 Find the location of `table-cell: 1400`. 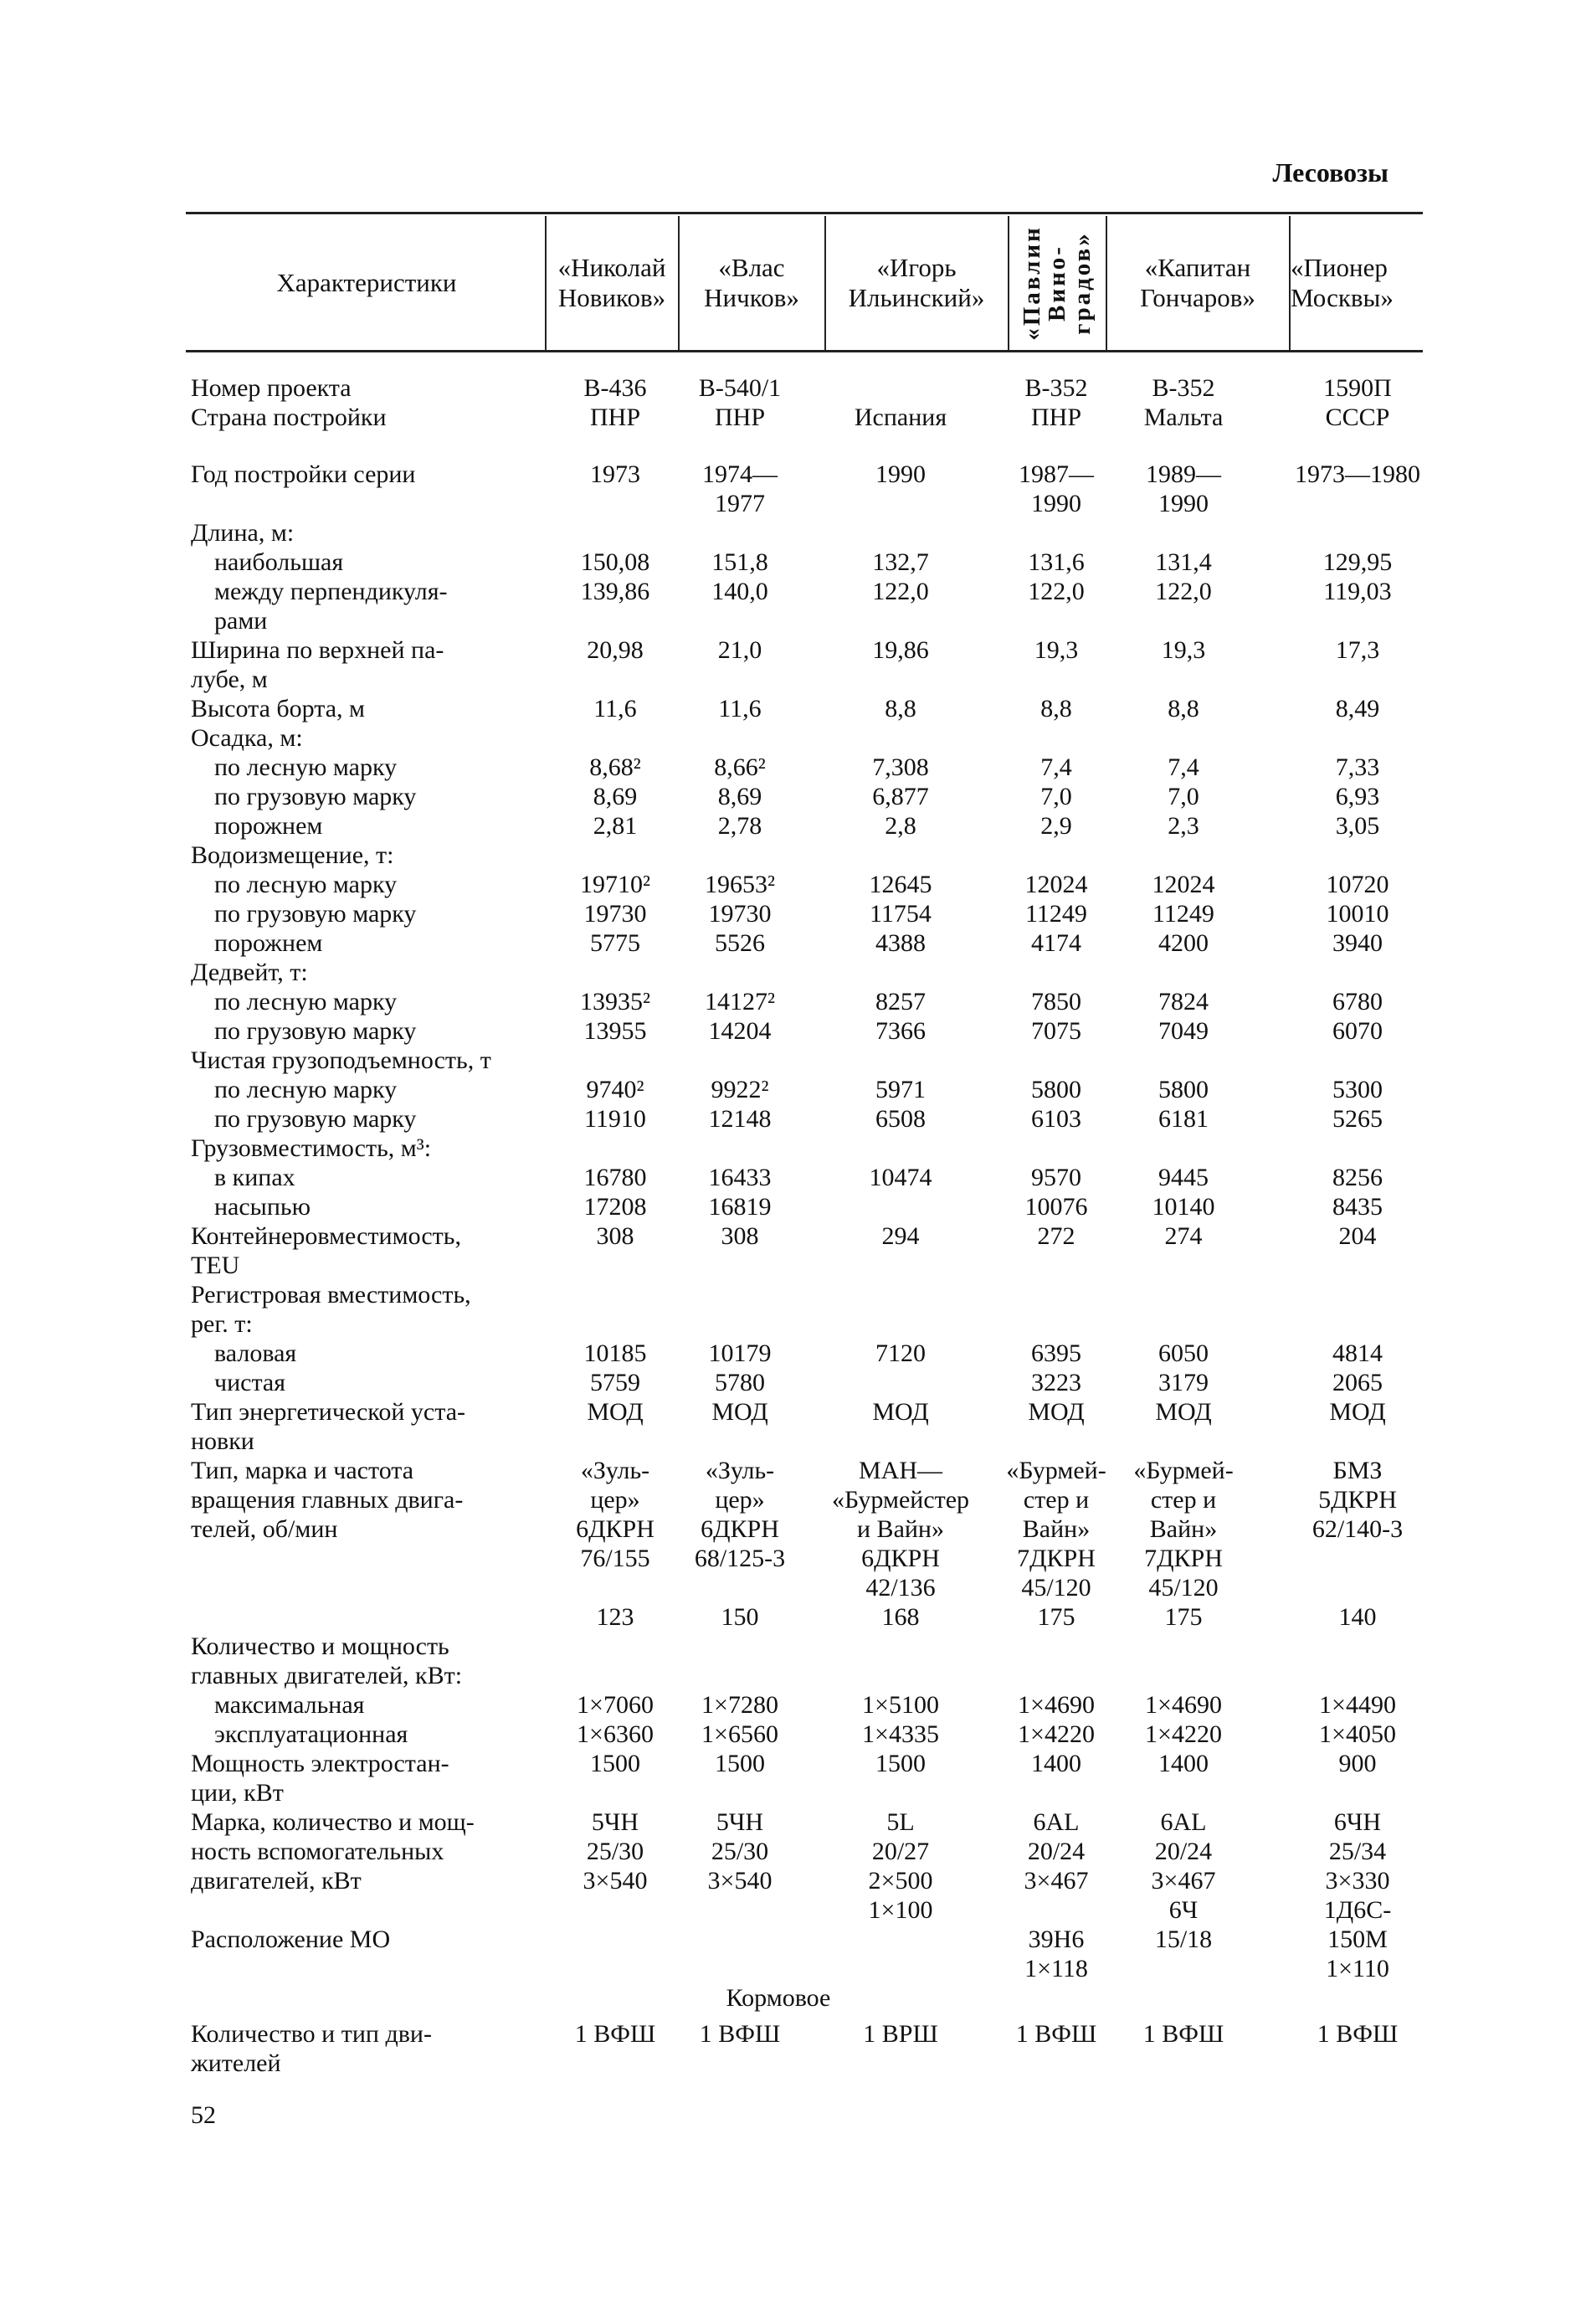

table-cell: 1400 is located at coordinates (1183, 1764).